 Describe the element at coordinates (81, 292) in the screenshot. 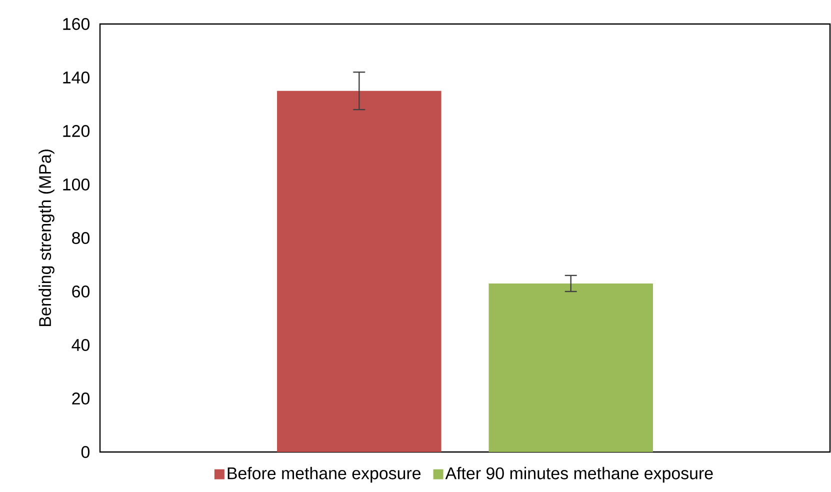

I see `y-tick-label: 60` at that location.